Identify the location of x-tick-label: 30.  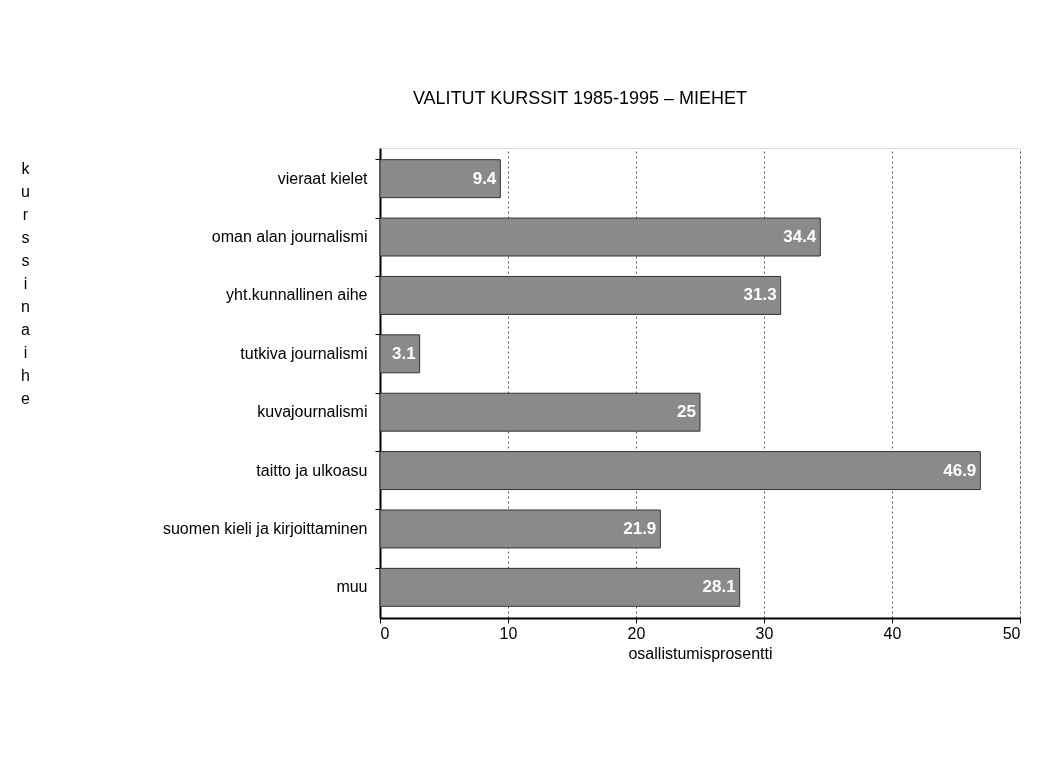
(764, 633).